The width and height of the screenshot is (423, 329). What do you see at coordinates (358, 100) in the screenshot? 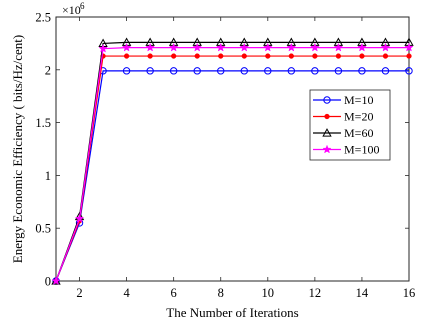
I see `legend-label: M=10` at bounding box center [358, 100].